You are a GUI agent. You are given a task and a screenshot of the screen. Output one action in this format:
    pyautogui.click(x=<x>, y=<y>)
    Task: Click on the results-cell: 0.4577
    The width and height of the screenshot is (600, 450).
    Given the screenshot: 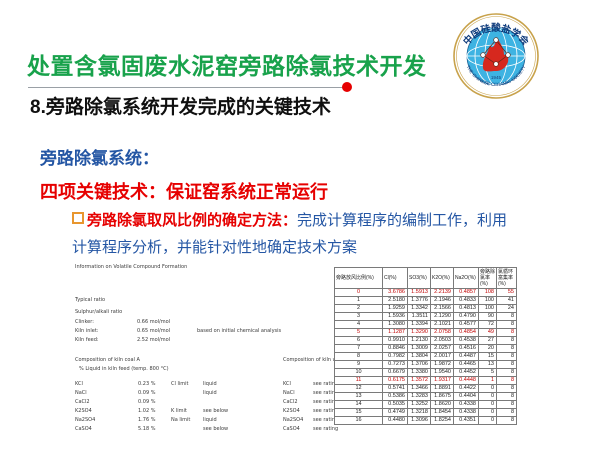 What is the action you would take?
    pyautogui.click(x=466, y=324)
    